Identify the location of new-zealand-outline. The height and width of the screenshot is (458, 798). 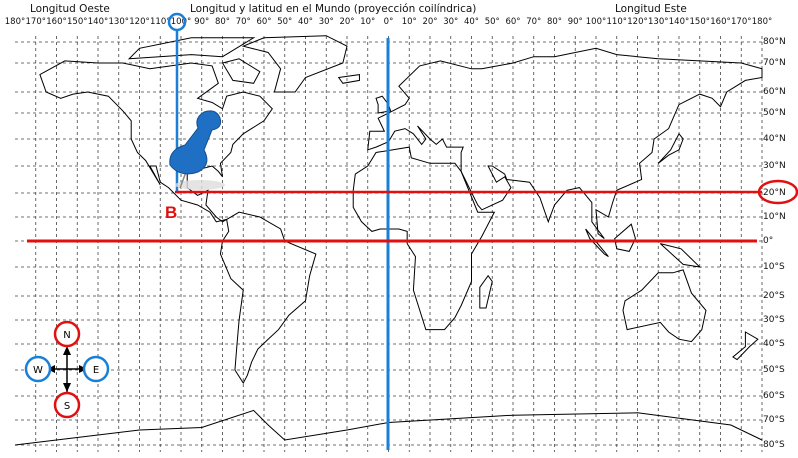
(745, 346).